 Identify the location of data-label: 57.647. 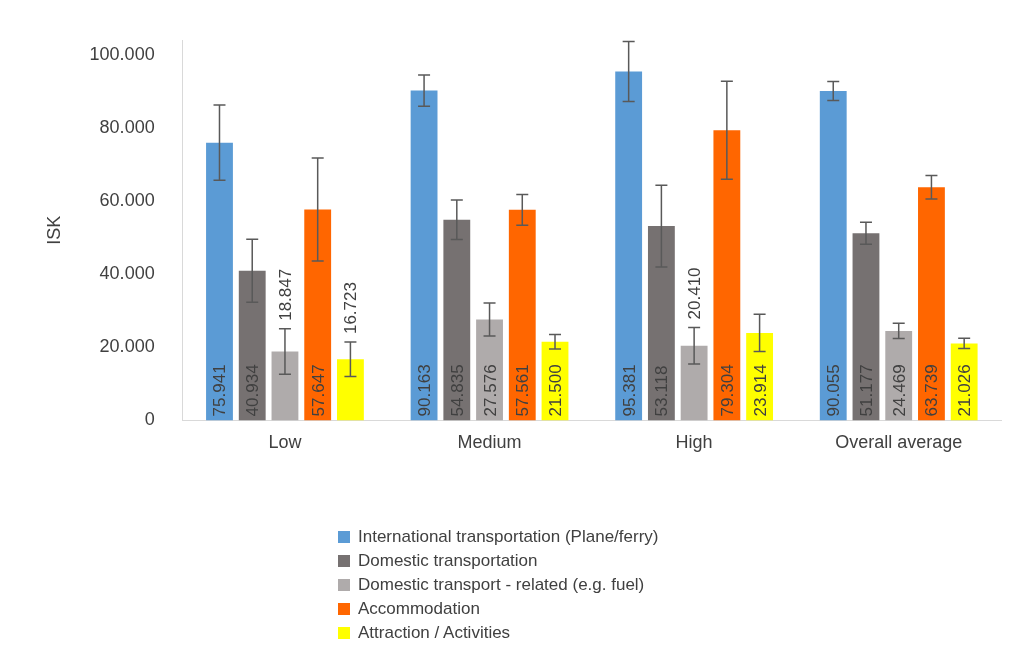
(318, 390).